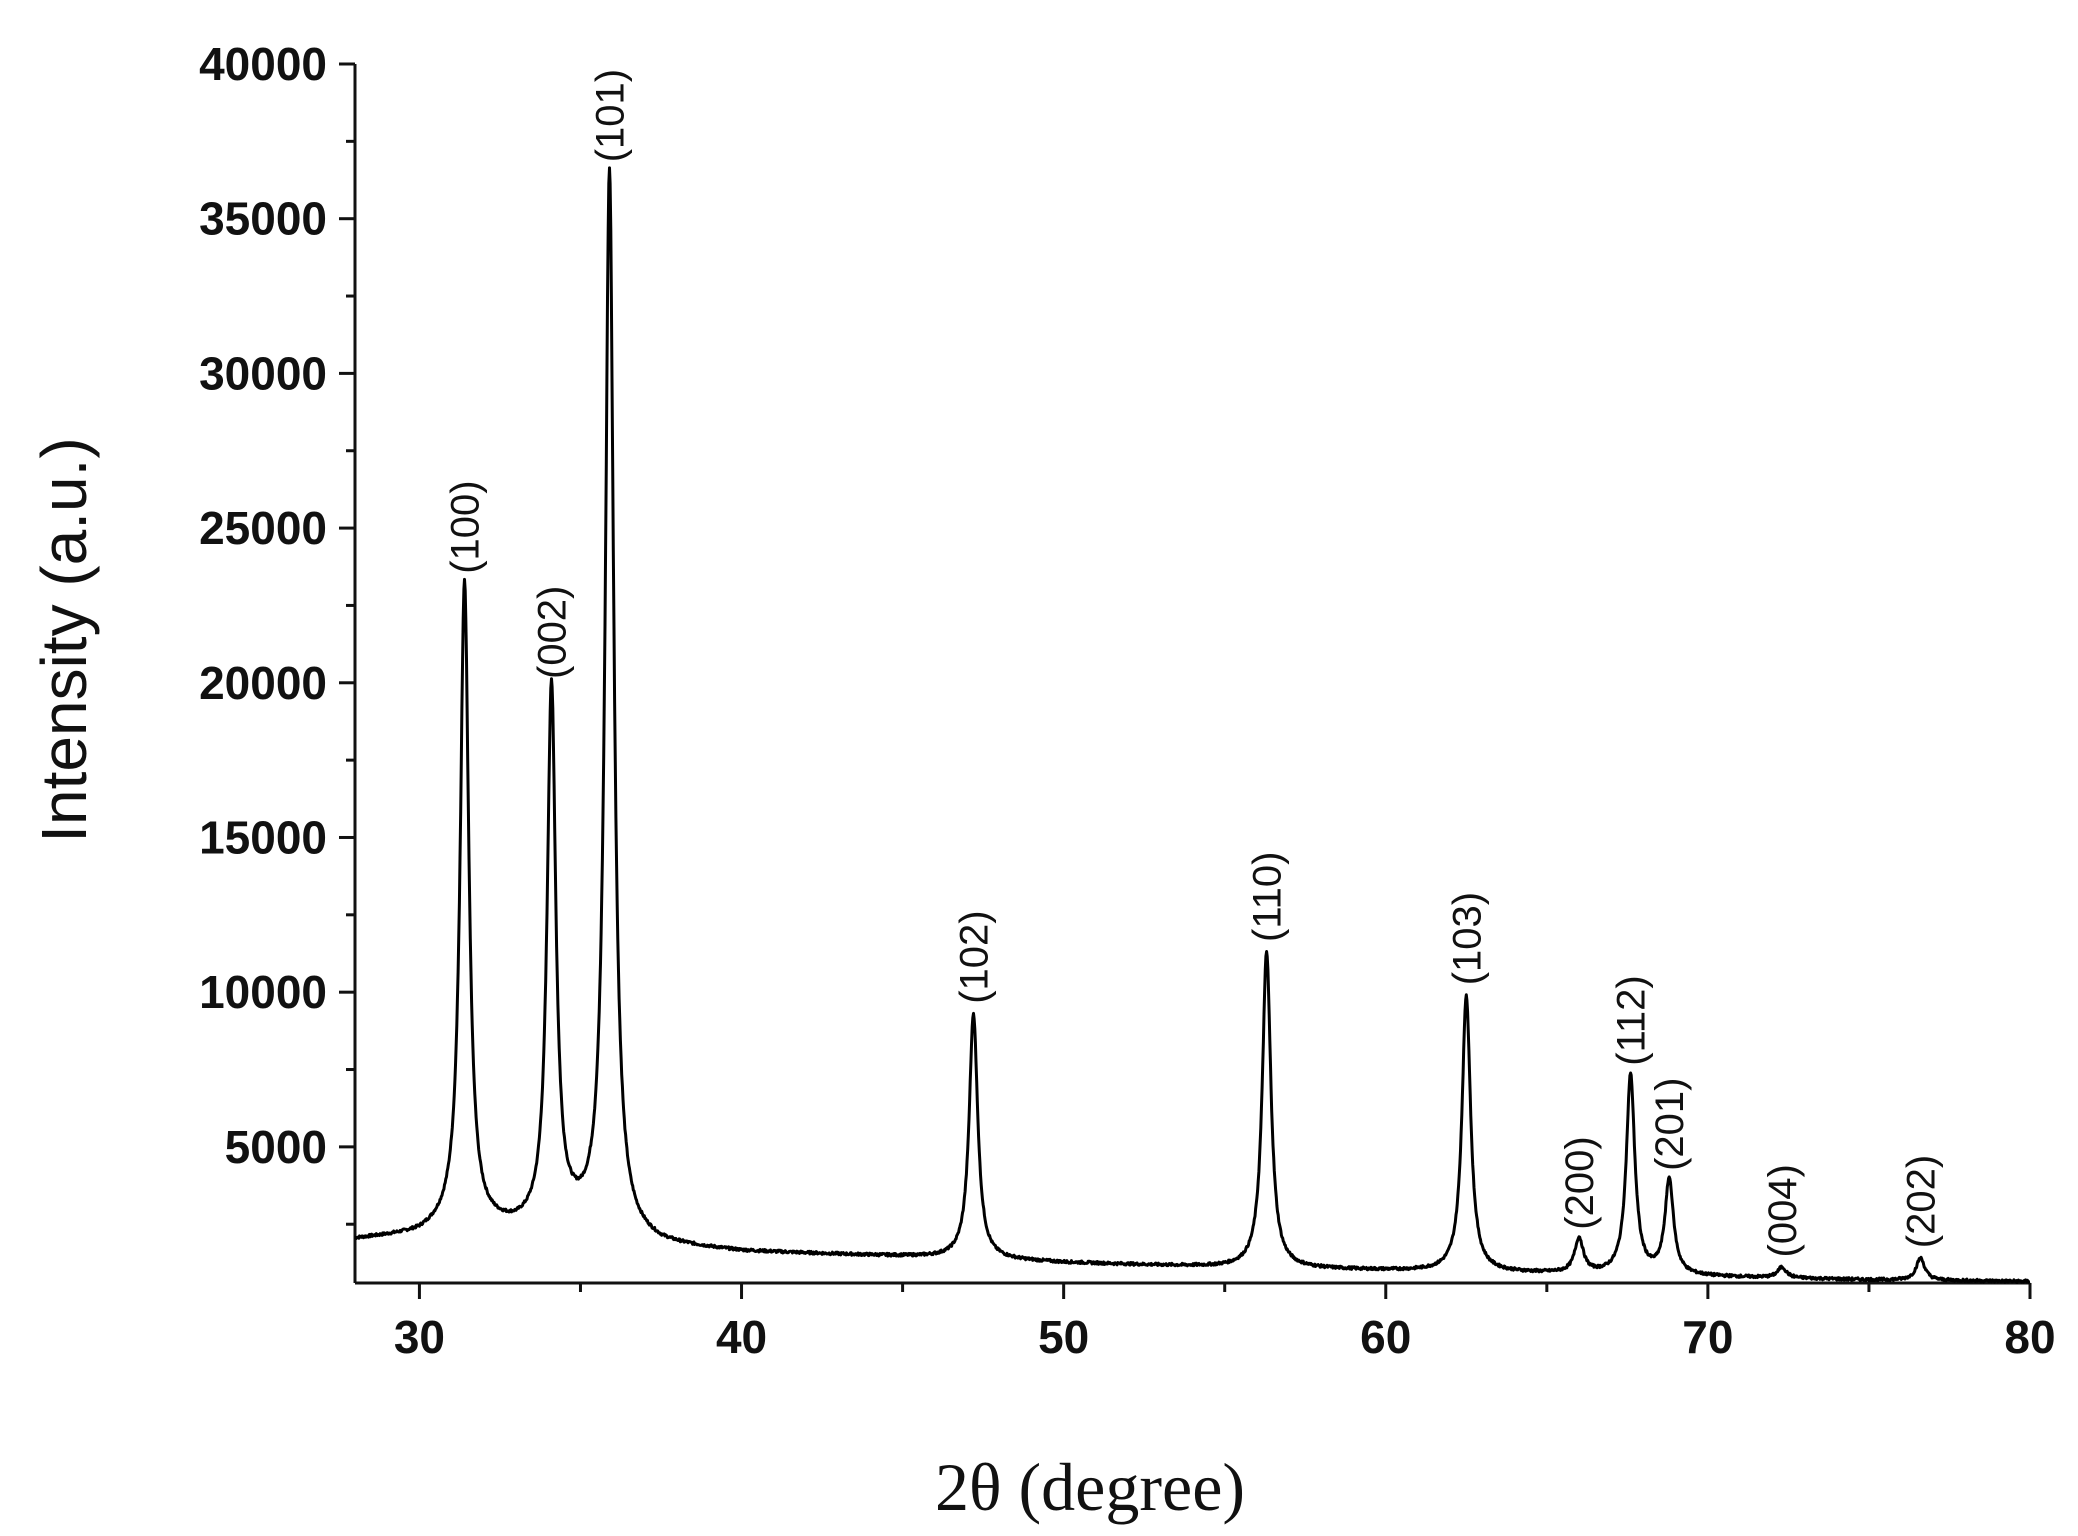  I want to click on y-tick-label: 40000, so click(263, 64).